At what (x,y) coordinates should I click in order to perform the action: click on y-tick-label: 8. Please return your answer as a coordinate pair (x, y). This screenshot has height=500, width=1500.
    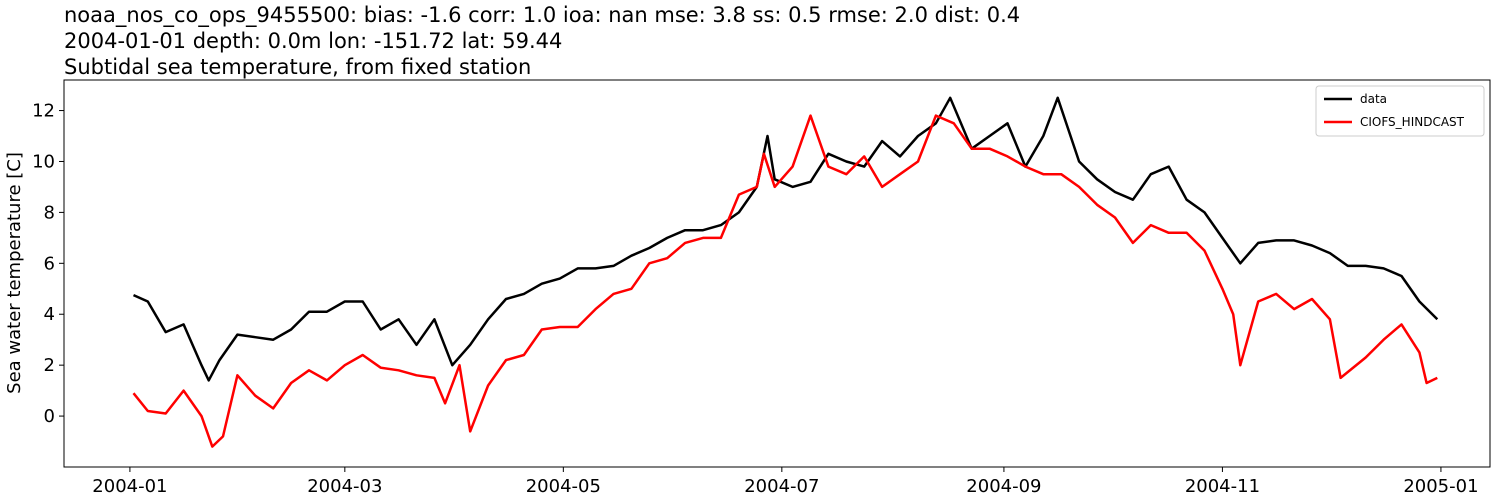
    Looking at the image, I should click on (49, 212).